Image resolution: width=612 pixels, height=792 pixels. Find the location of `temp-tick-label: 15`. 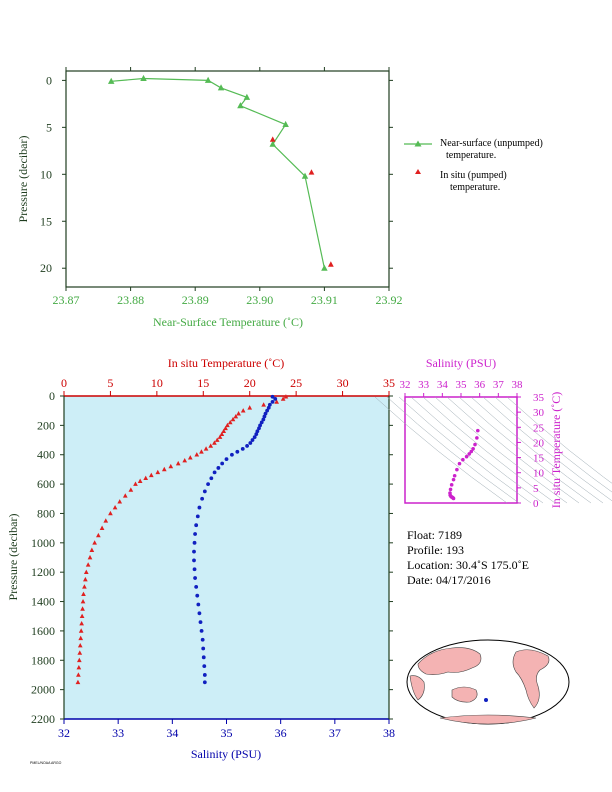

temp-tick-label: 15 is located at coordinates (203, 383).